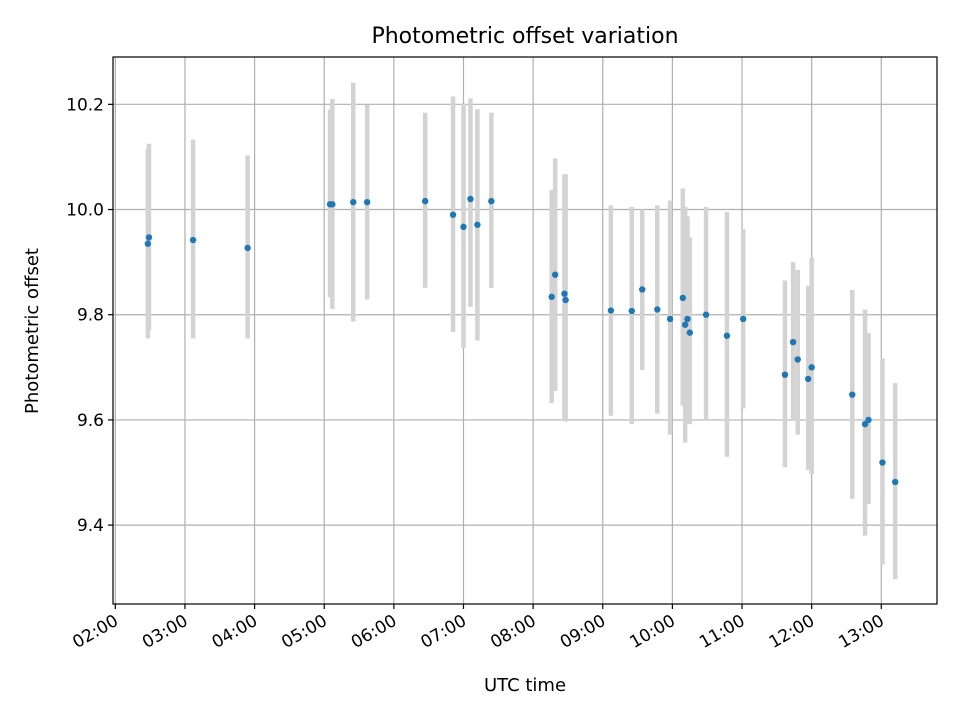  What do you see at coordinates (85, 105) in the screenshot?
I see `y-tick-label: 10.2` at bounding box center [85, 105].